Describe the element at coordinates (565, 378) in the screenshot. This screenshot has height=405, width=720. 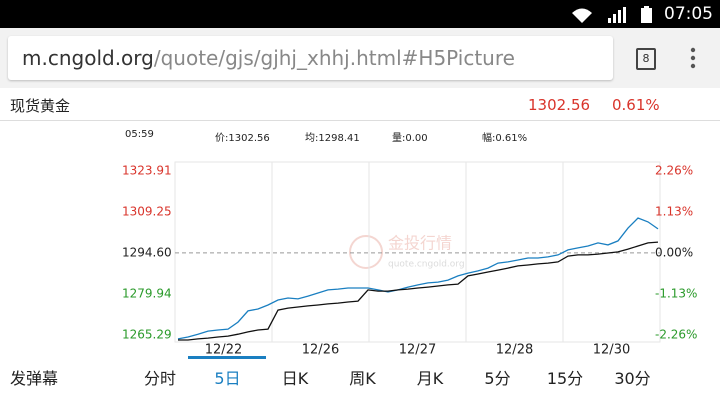
I see `tab: 15分` at that location.